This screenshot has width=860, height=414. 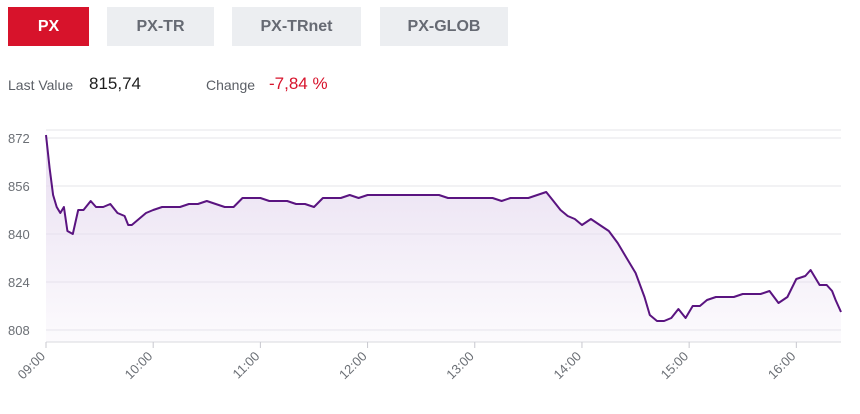 What do you see at coordinates (115, 83) in the screenshot?
I see `last-value: 815,74` at bounding box center [115, 83].